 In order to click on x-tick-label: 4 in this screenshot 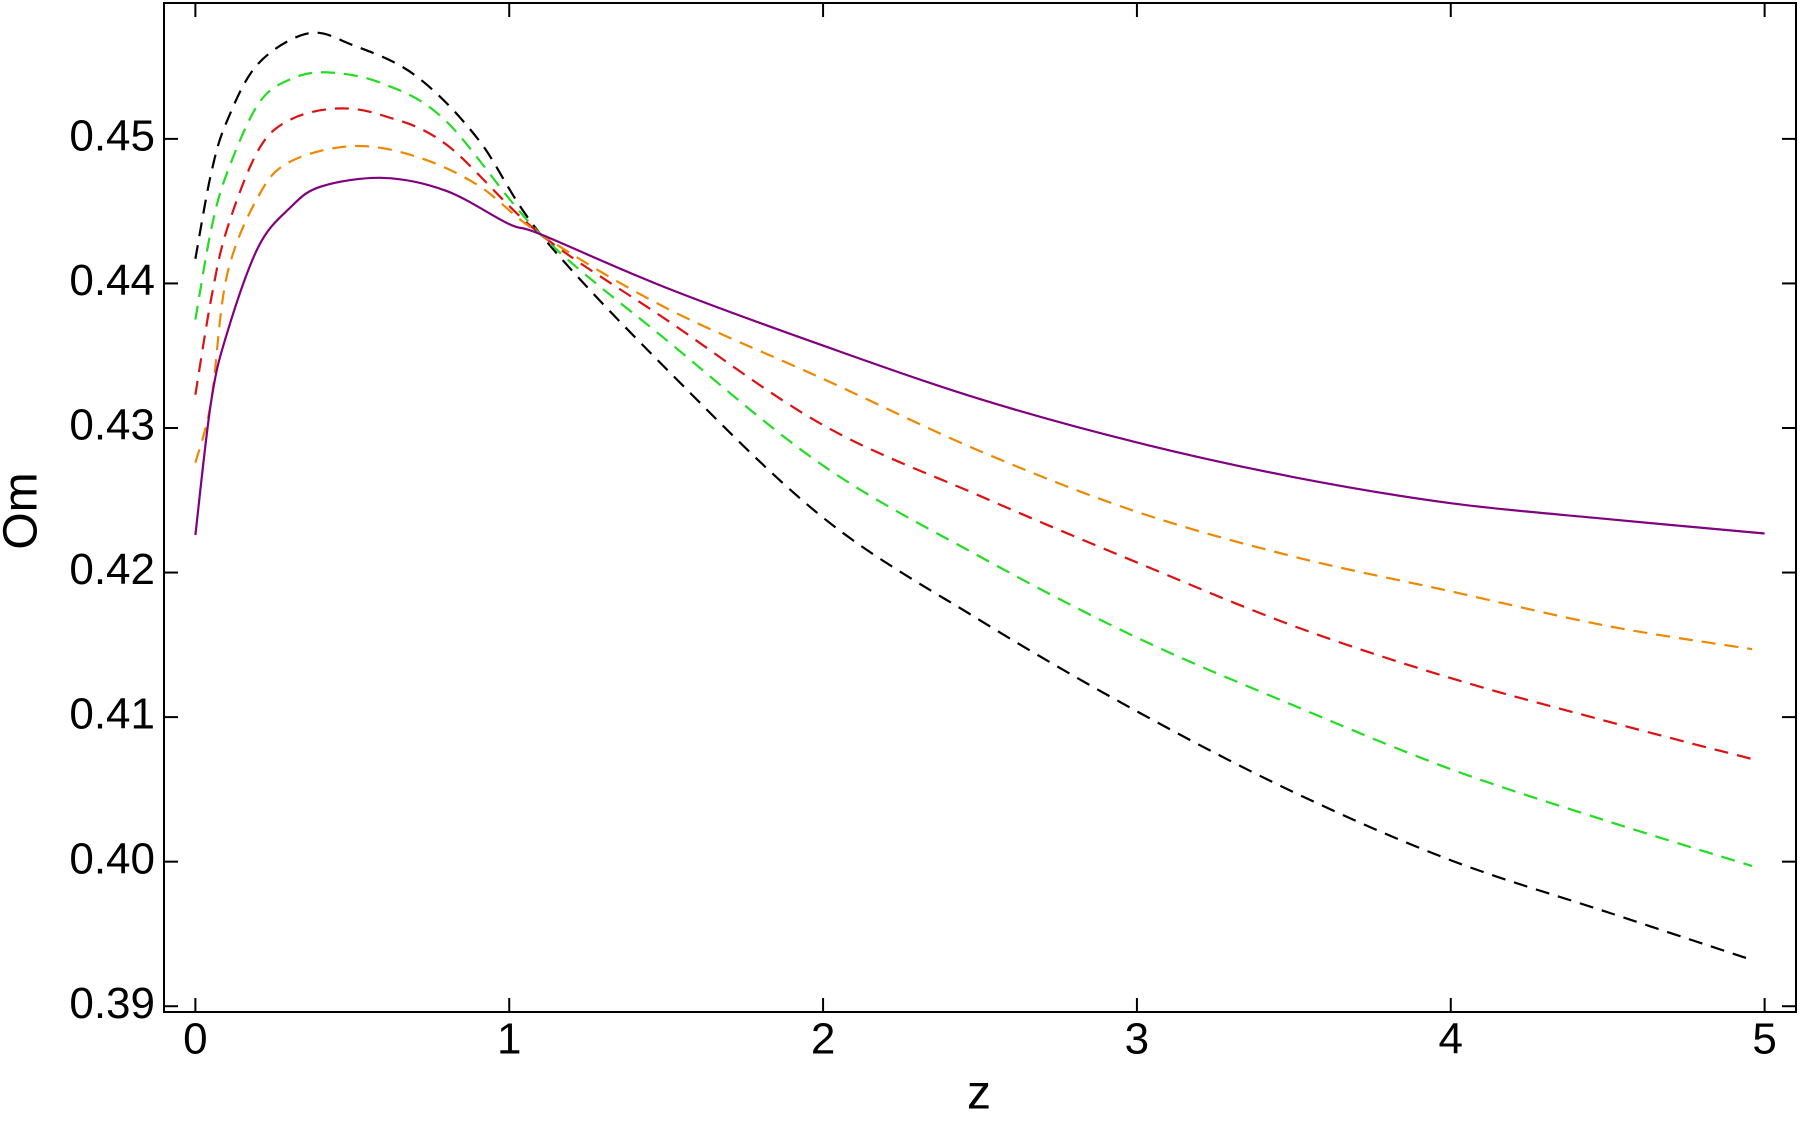, I will do `click(1451, 1039)`.